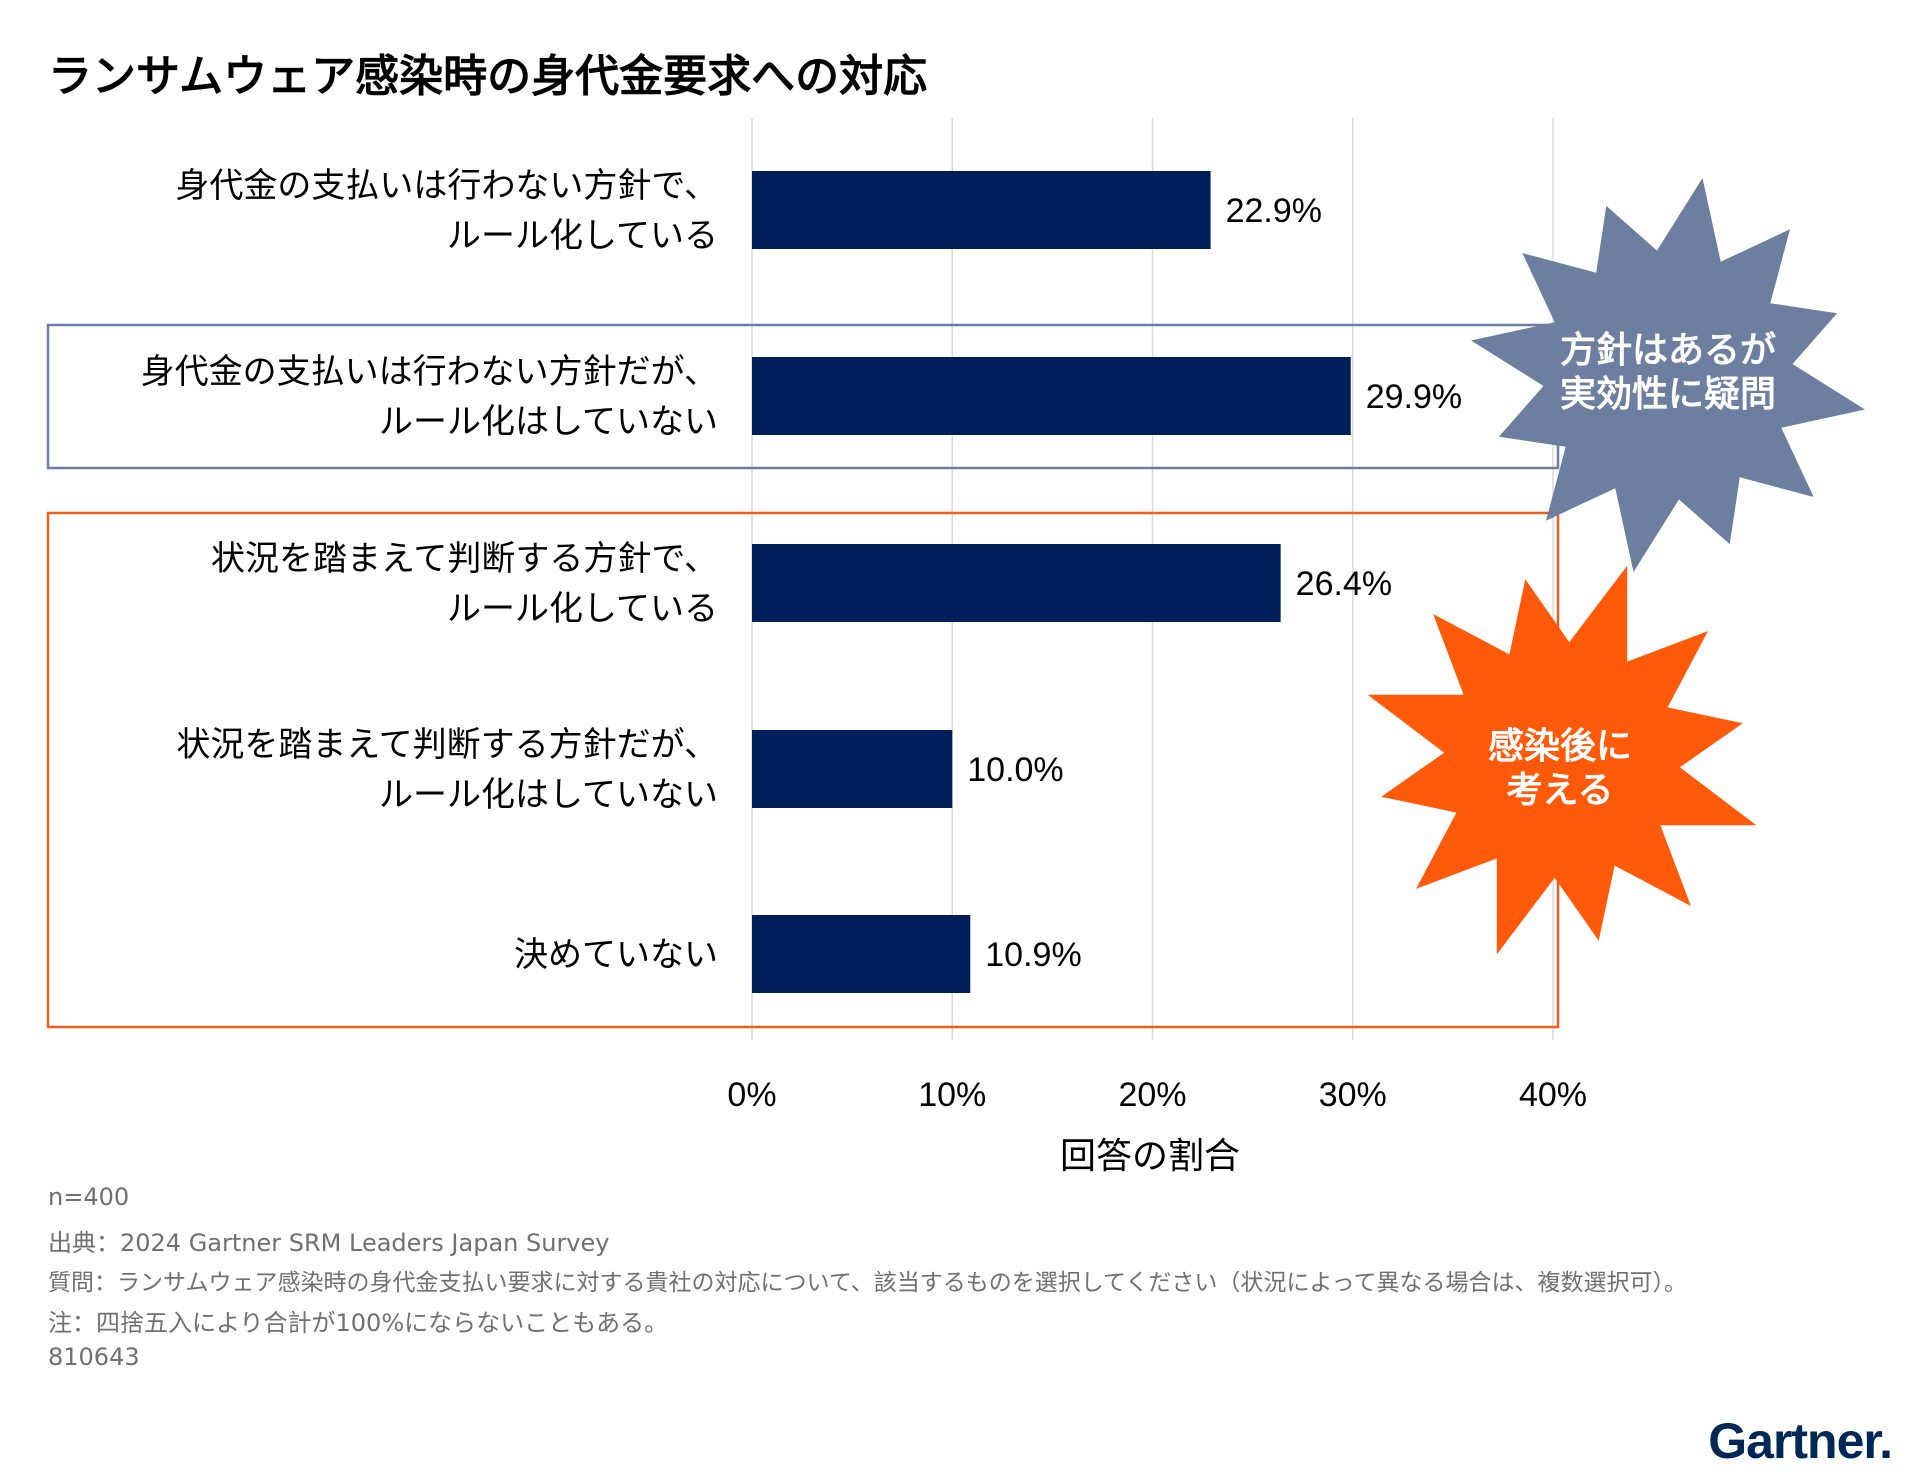  I want to click on policy-doubt-starburst, so click(1668, 375).